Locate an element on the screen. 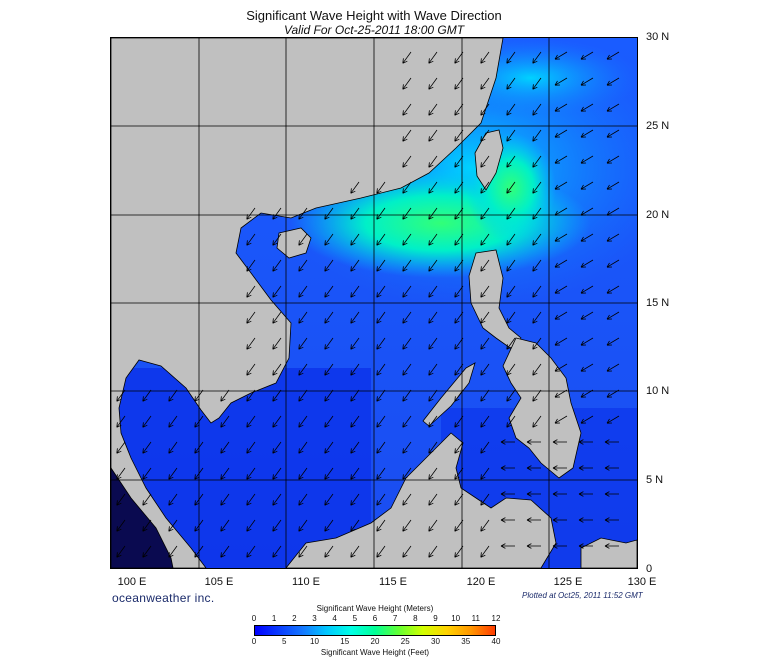 The image size is (775, 665). oceanweather-credit: oceanweather inc. is located at coordinates (163, 598).